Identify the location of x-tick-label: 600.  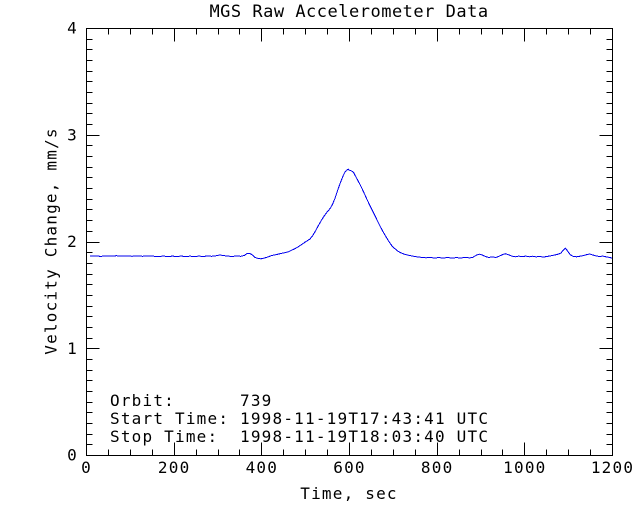
(349, 467).